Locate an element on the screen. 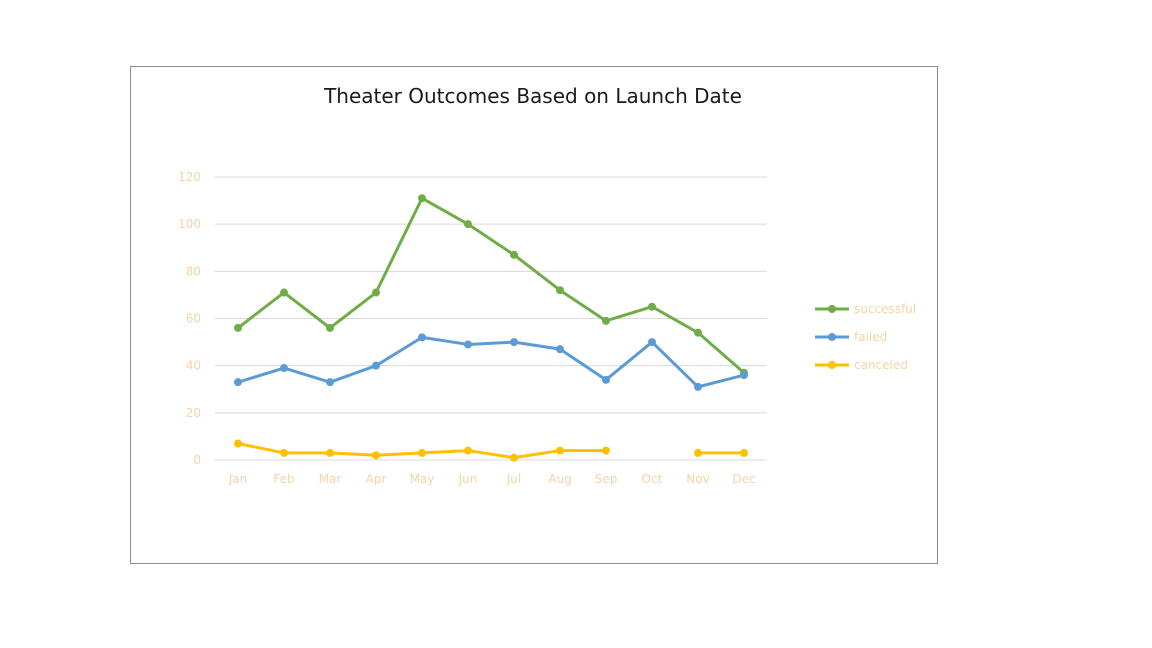 The width and height of the screenshot is (1152, 648). legend: successful failed canceled is located at coordinates (865, 337).